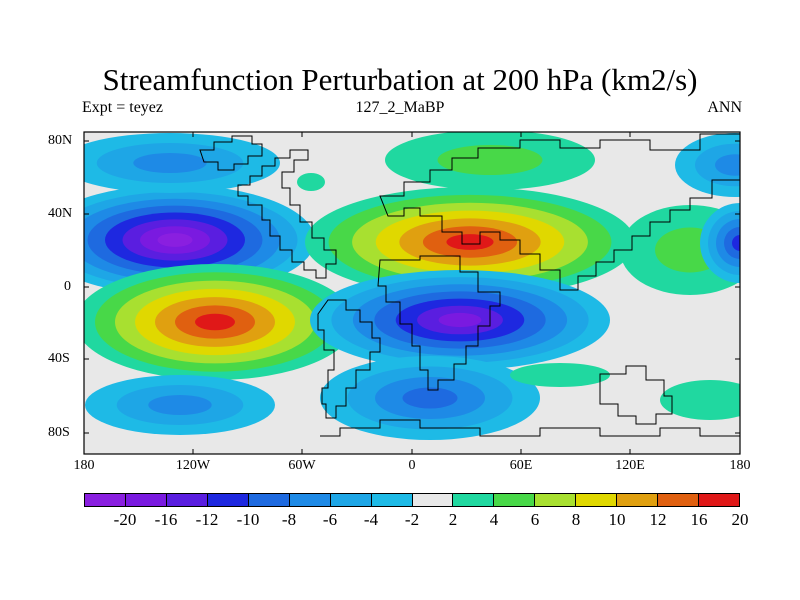 This screenshot has height=600, width=800. I want to click on coastline-eurasia, so click(559, 212).